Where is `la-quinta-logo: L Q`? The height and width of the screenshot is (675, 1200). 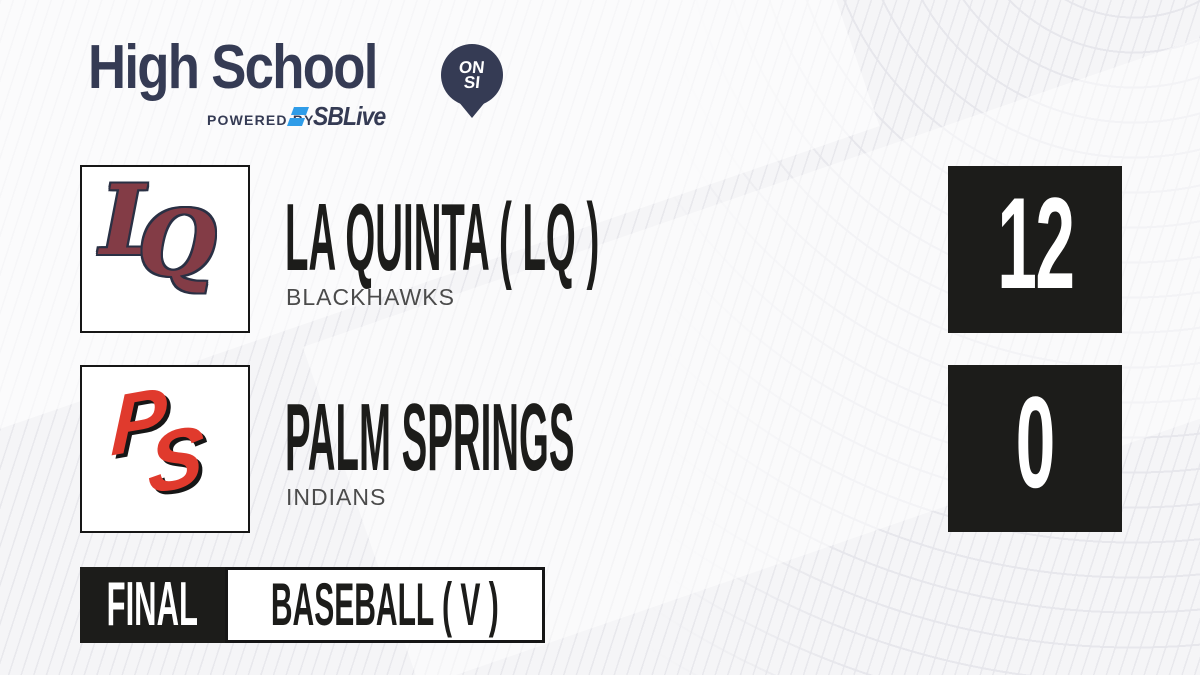
la-quinta-logo: L Q is located at coordinates (165, 249).